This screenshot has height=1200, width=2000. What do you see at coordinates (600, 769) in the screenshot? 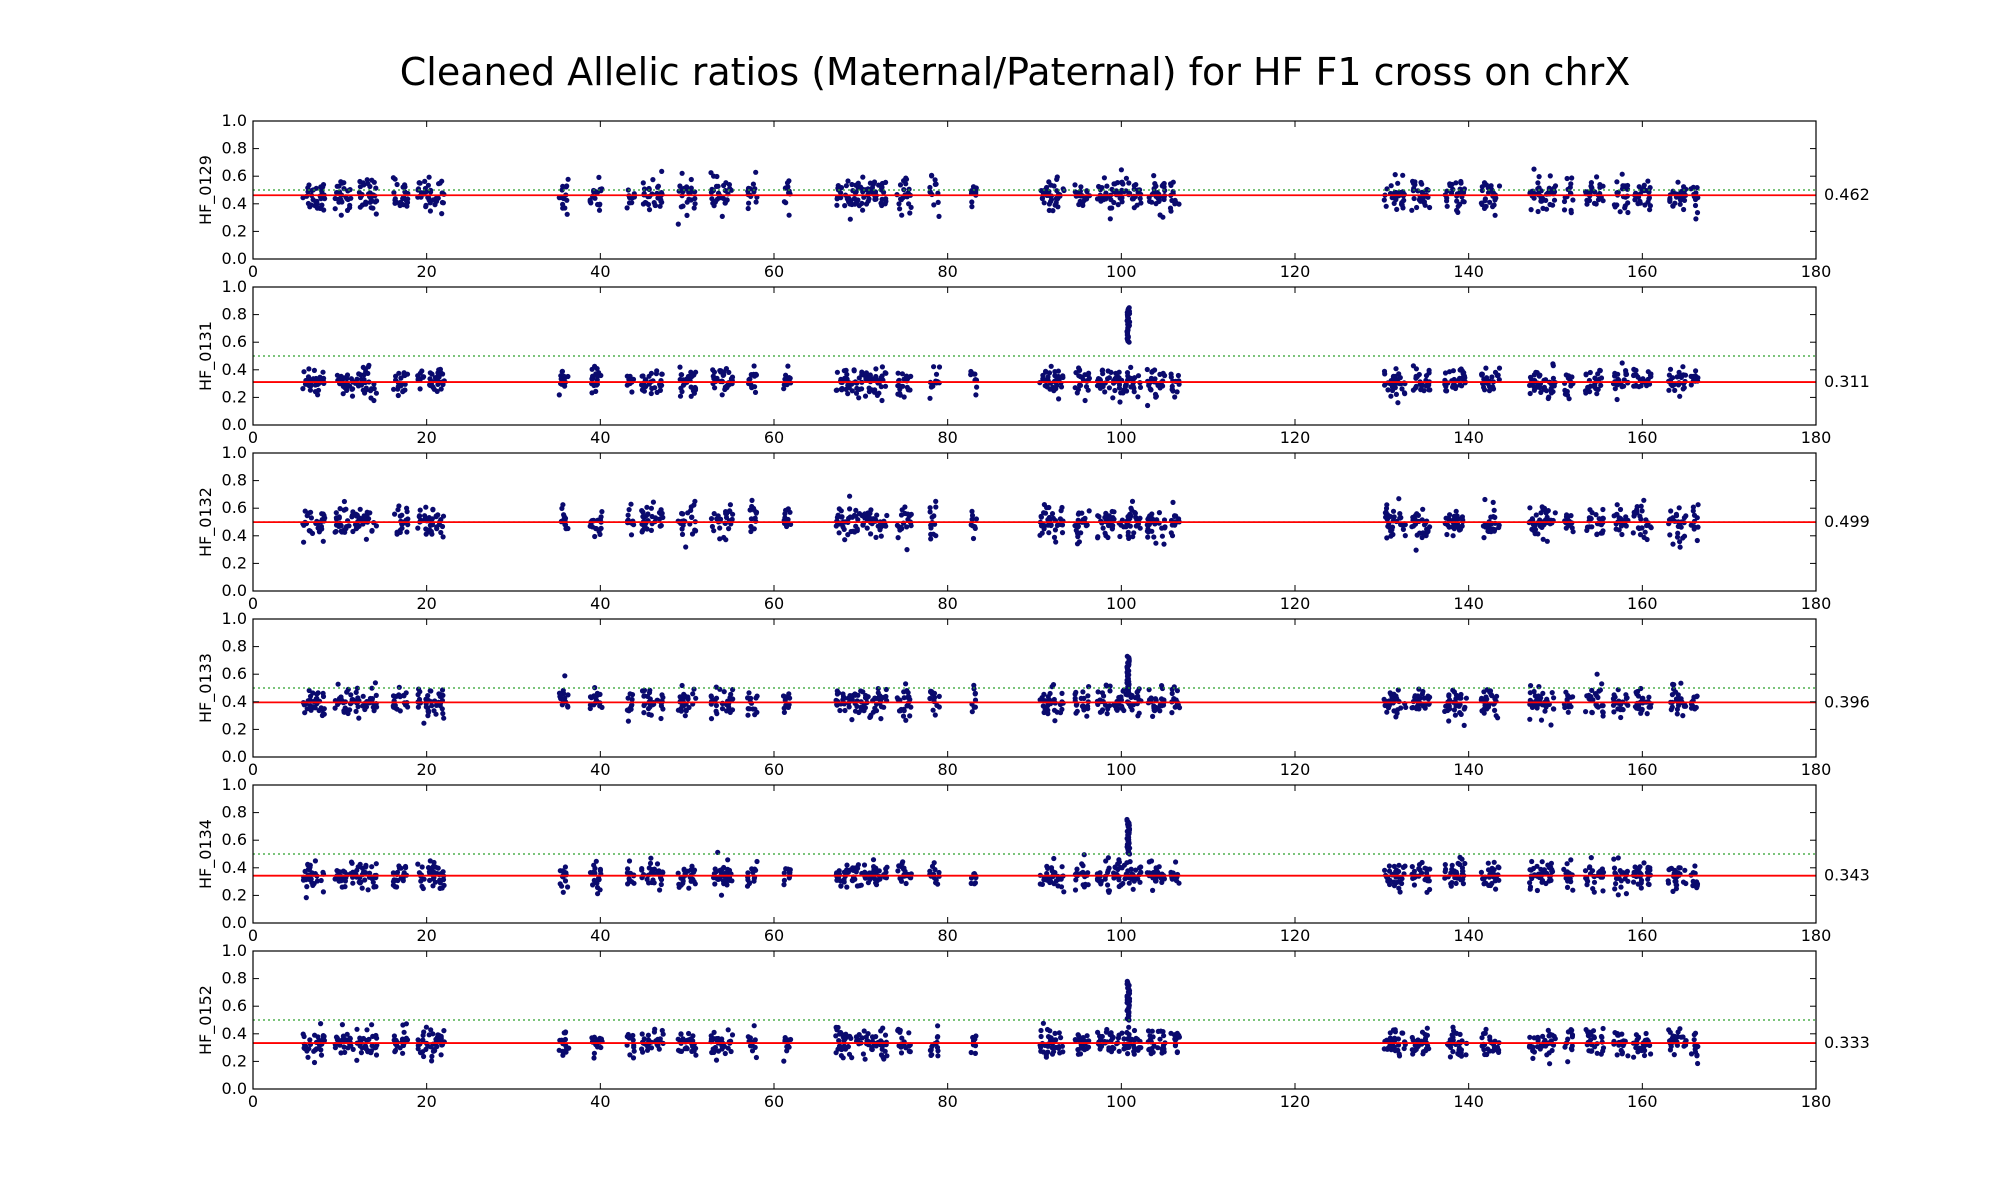
I see `x-tick-label: 40` at bounding box center [600, 769].